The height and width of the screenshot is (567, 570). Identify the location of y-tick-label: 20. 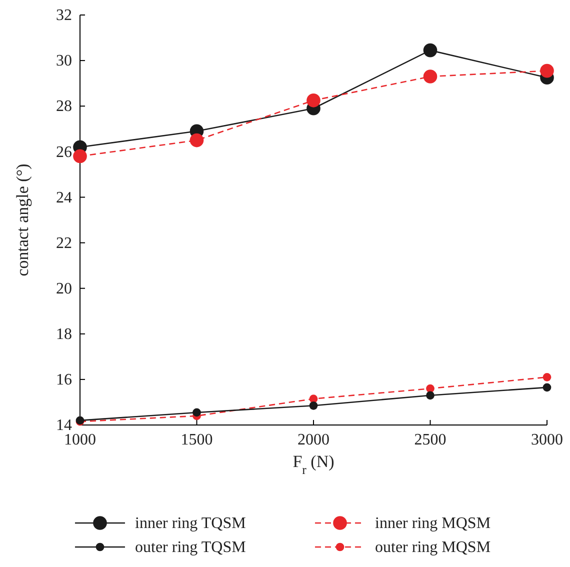
(64, 289).